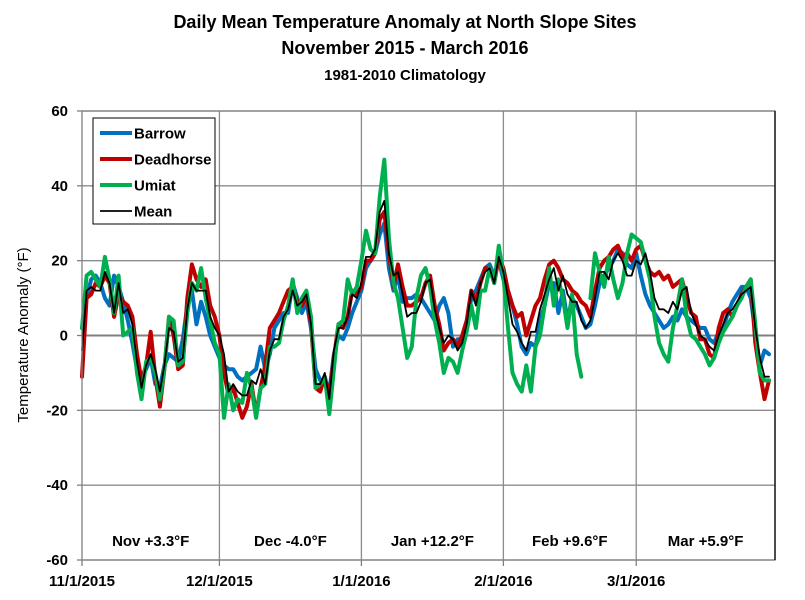  Describe the element at coordinates (57, 485) in the screenshot. I see `y-tick-label: -40` at that location.